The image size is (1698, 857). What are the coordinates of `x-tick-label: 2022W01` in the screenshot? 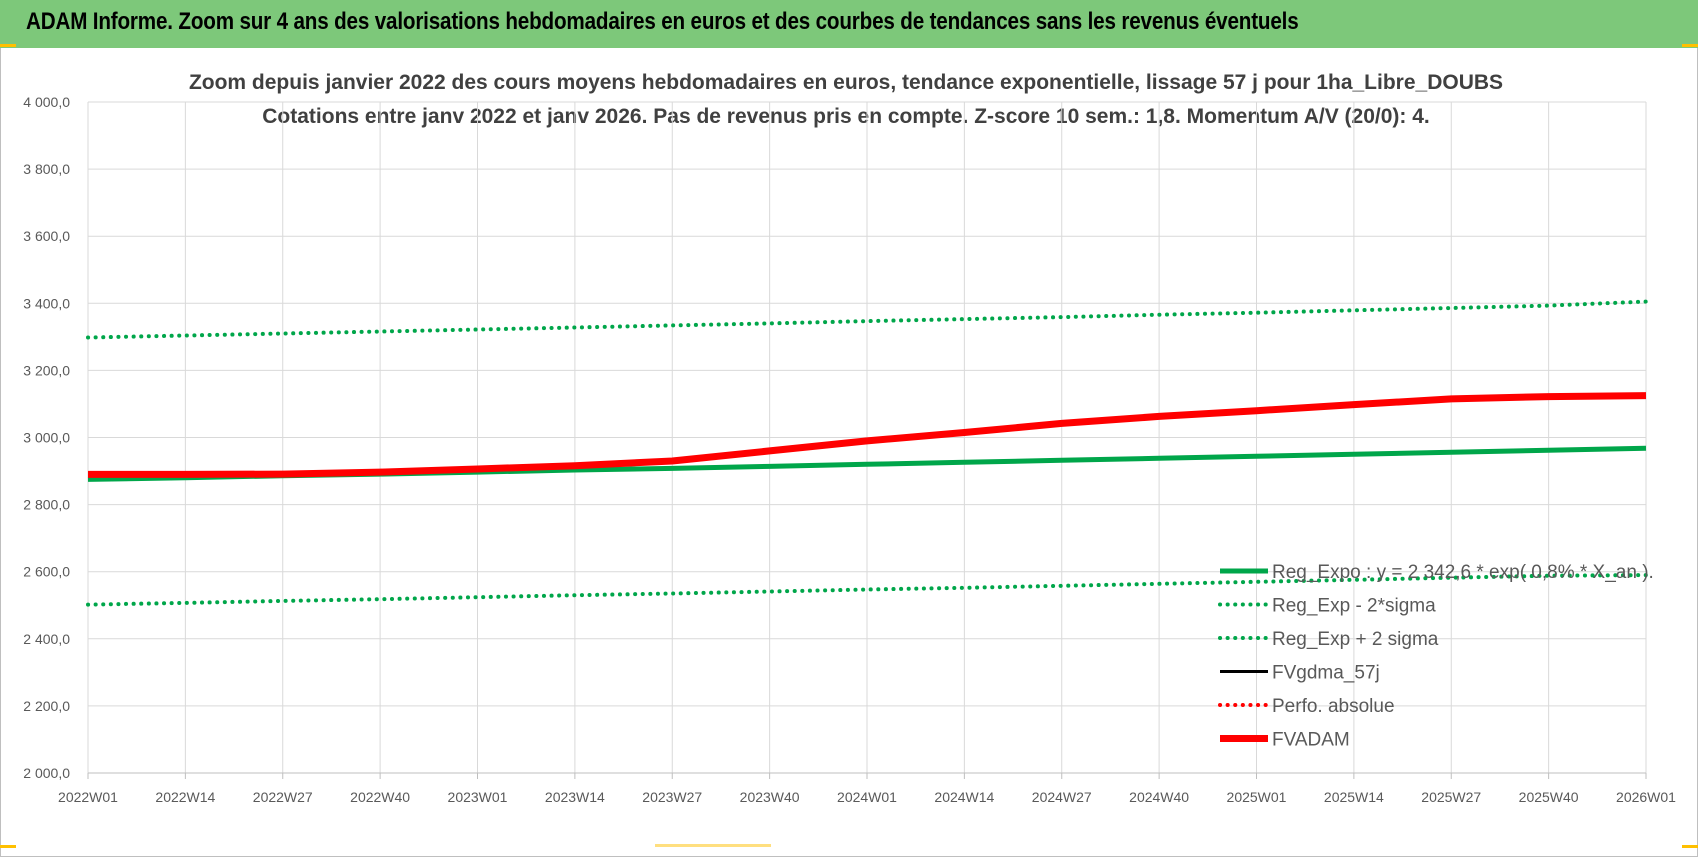 It's located at (88, 797).